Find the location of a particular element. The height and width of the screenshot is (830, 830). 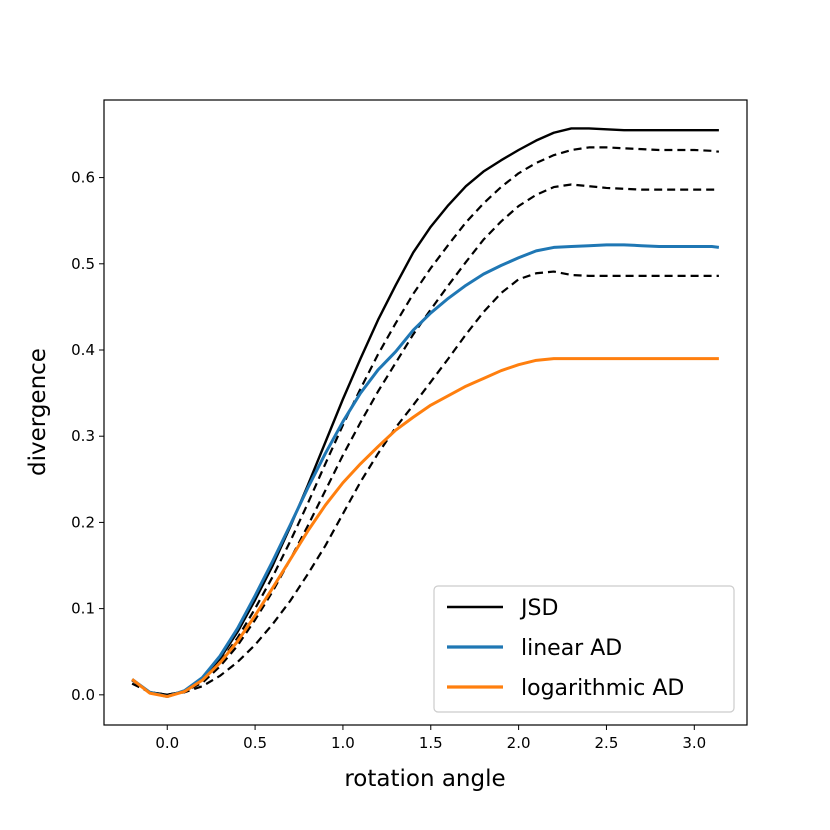

x-tick-label: 0.0 is located at coordinates (167, 743).